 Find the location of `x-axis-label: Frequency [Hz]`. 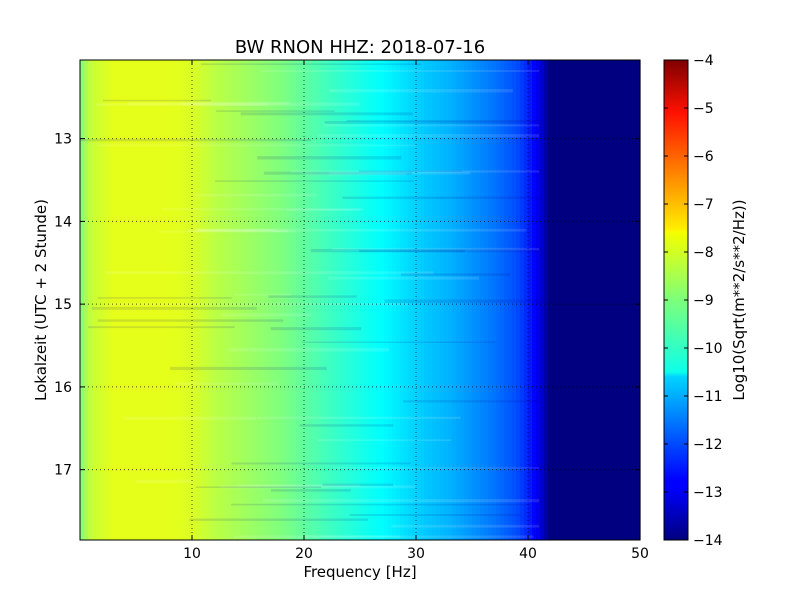

x-axis-label: Frequency [Hz] is located at coordinates (359, 572).